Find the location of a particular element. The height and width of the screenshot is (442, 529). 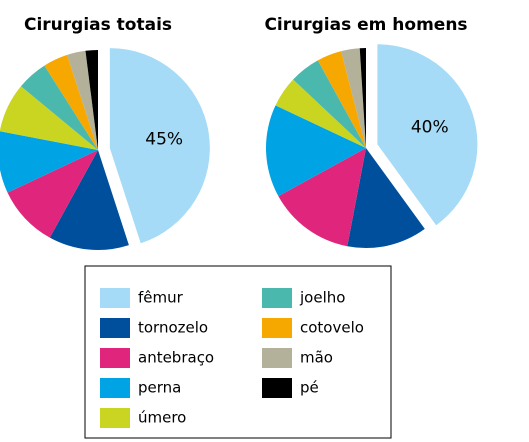

legend-label: tornozelo is located at coordinates (173, 328).